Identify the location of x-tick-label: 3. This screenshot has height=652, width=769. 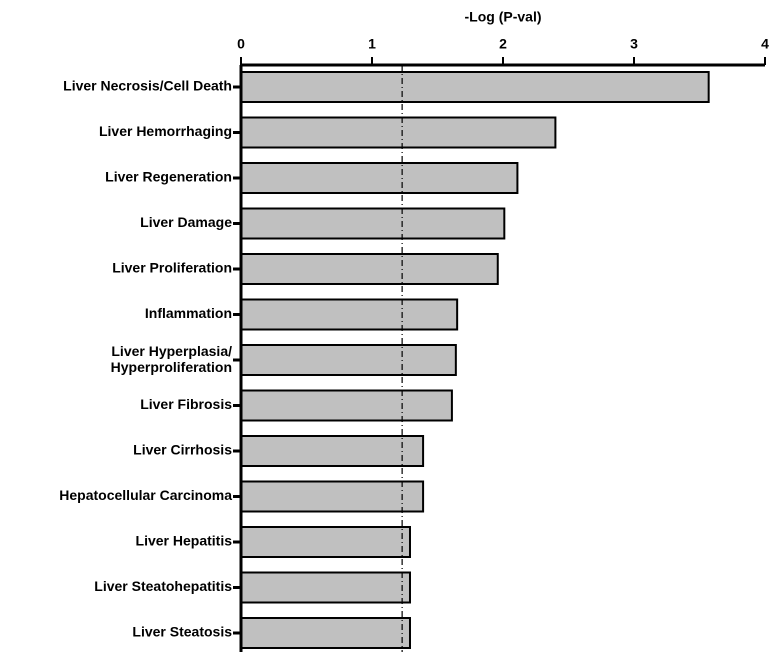
(634, 44).